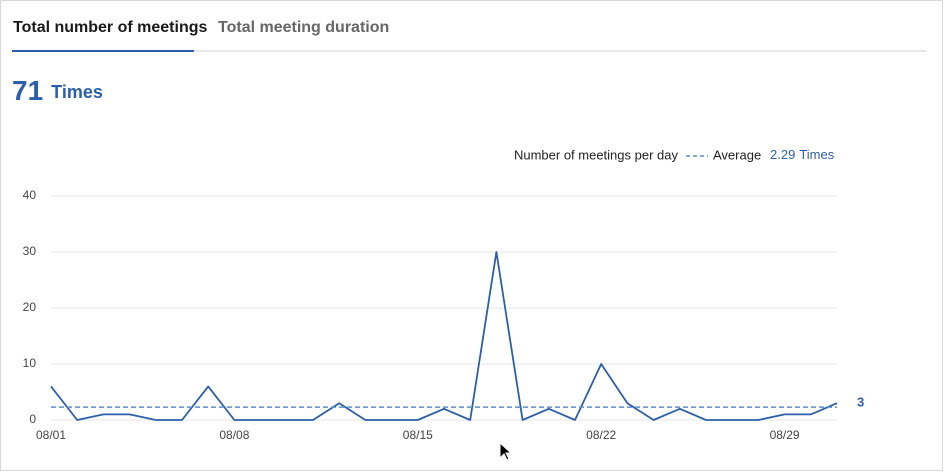 This screenshot has width=944, height=474. Describe the element at coordinates (816, 154) in the screenshot. I see `average-unit: Times` at that location.